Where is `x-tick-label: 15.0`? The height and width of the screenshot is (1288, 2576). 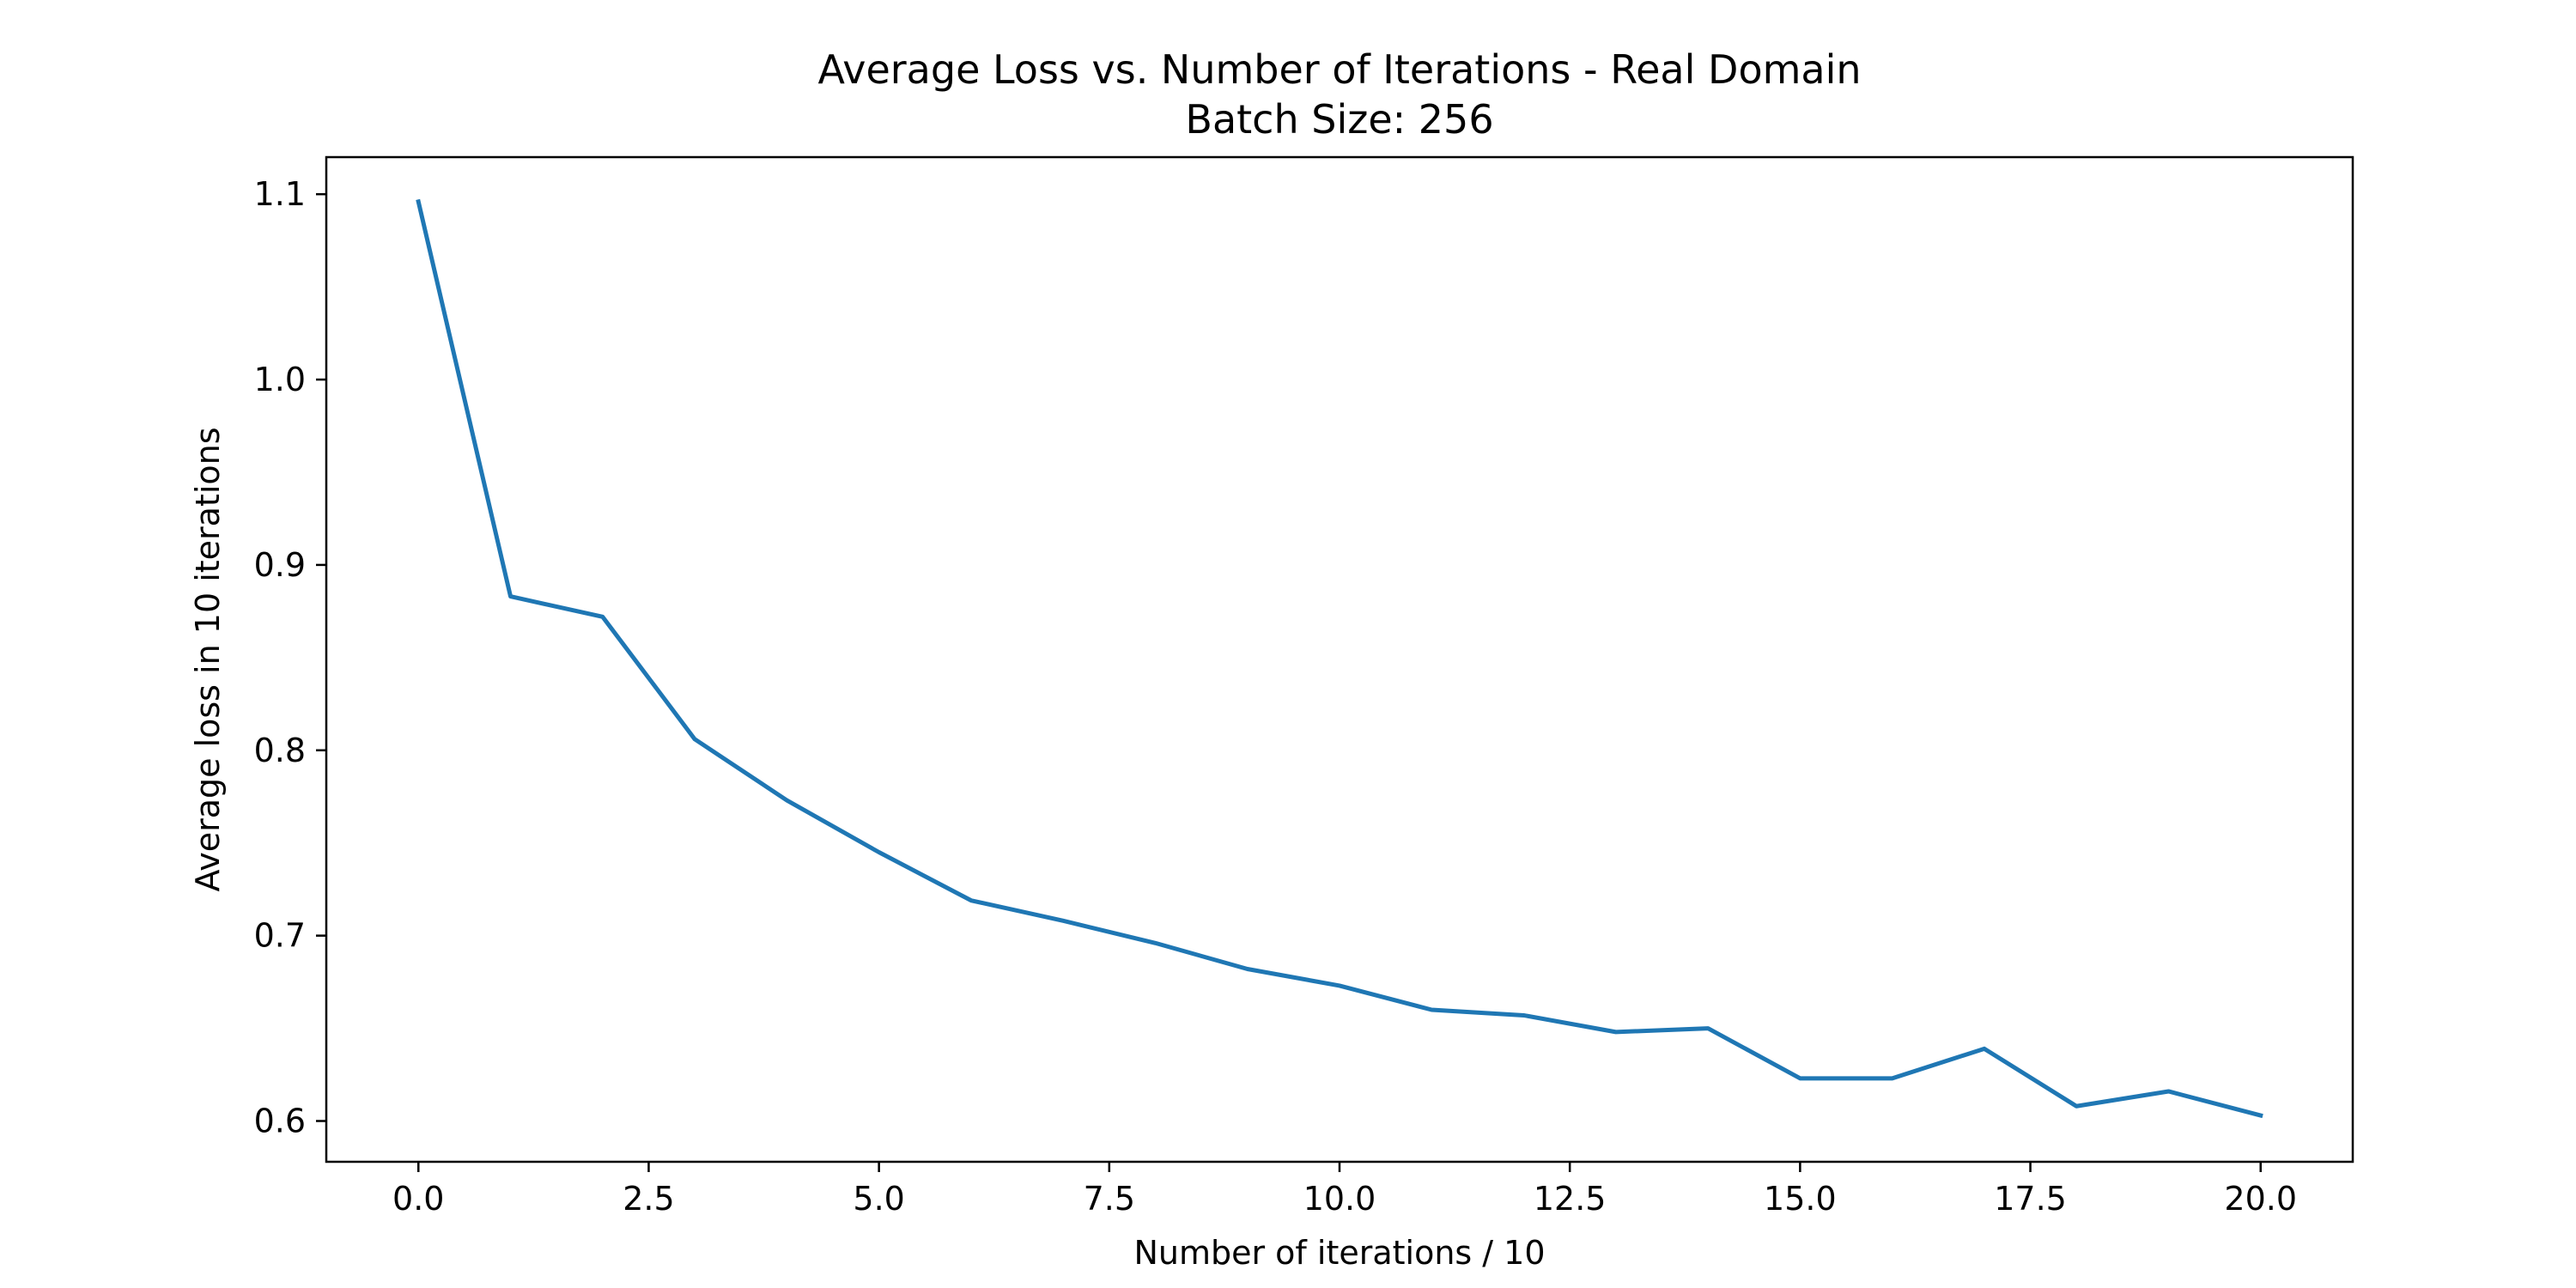
x-tick-label: 15.0 is located at coordinates (1800, 1199).